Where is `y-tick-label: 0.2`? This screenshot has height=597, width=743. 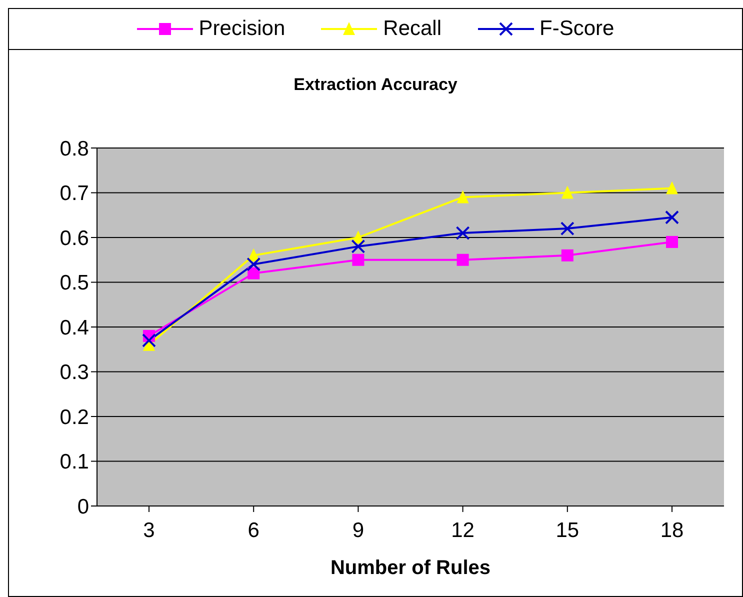 y-tick-label: 0.2 is located at coordinates (74, 417).